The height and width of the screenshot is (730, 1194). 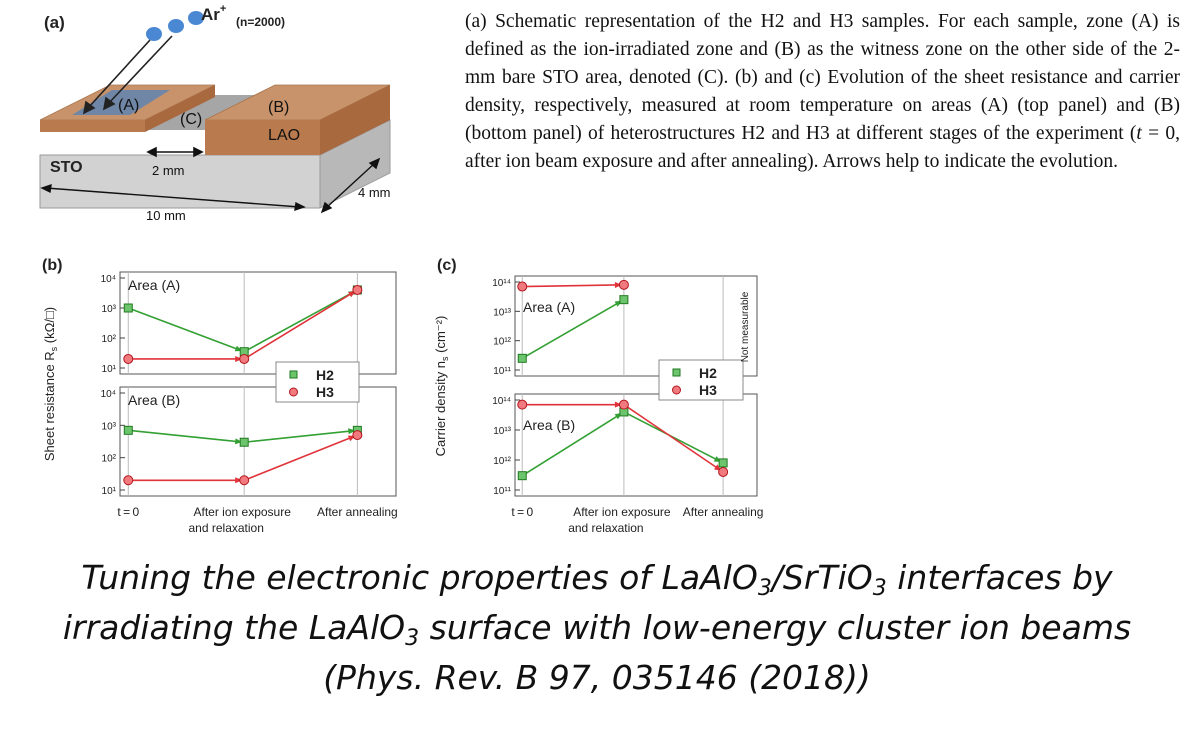 What do you see at coordinates (66, 167) in the screenshot?
I see `sto-label: STO` at bounding box center [66, 167].